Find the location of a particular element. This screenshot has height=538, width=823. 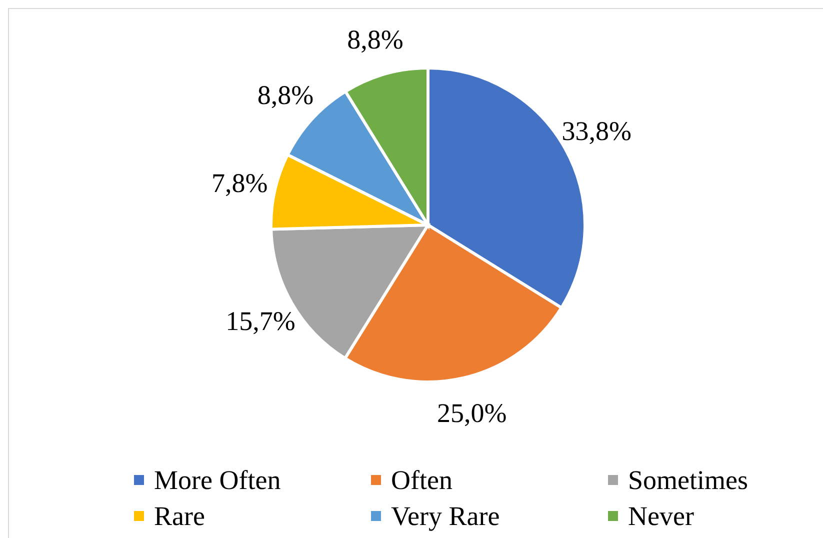

data-label: 7,8% is located at coordinates (239, 183).